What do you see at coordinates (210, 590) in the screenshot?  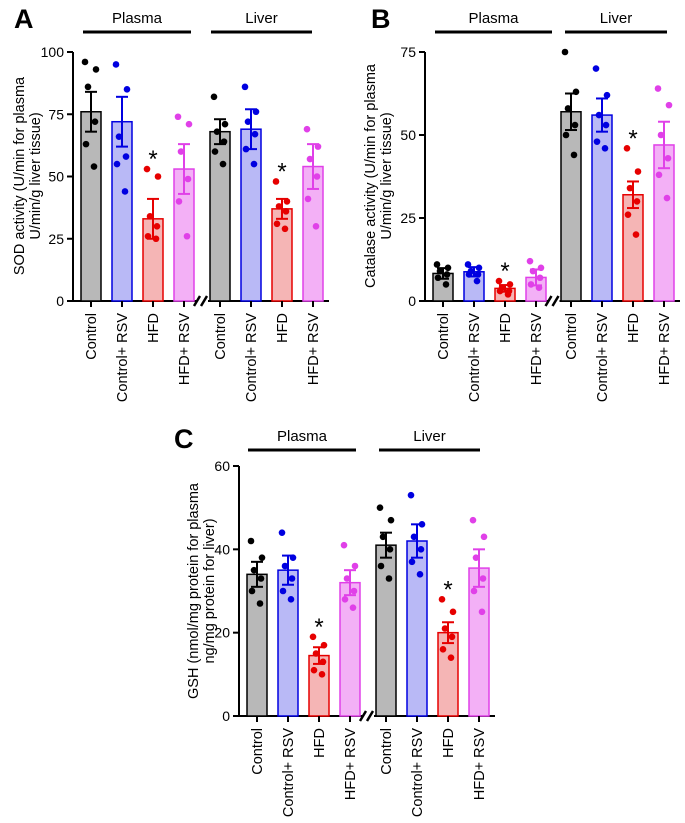 I see `y-axis-label: ng/mg protein for liver)` at bounding box center [210, 590].